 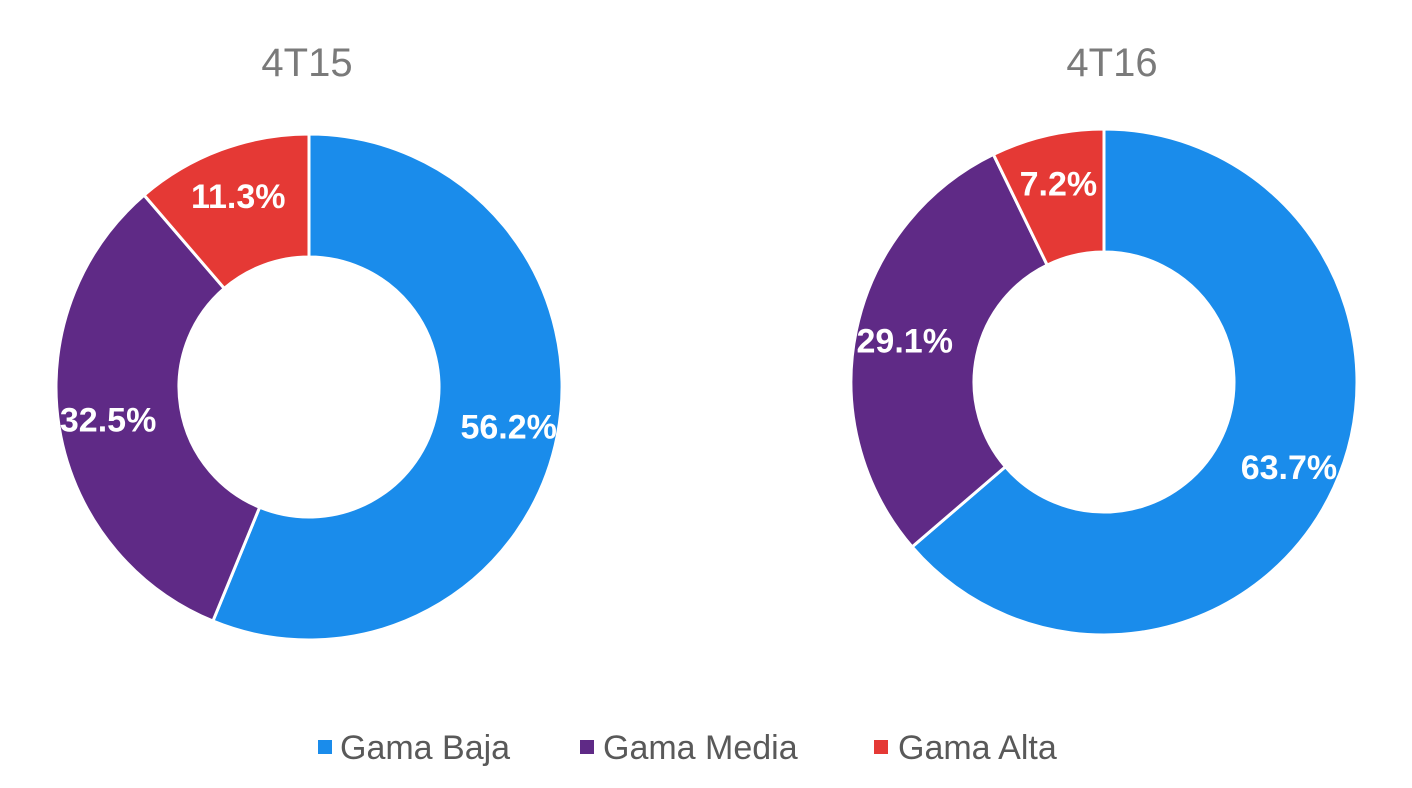 What do you see at coordinates (1059, 185) in the screenshot?
I see `data-label-gama-alta: 7.2%` at bounding box center [1059, 185].